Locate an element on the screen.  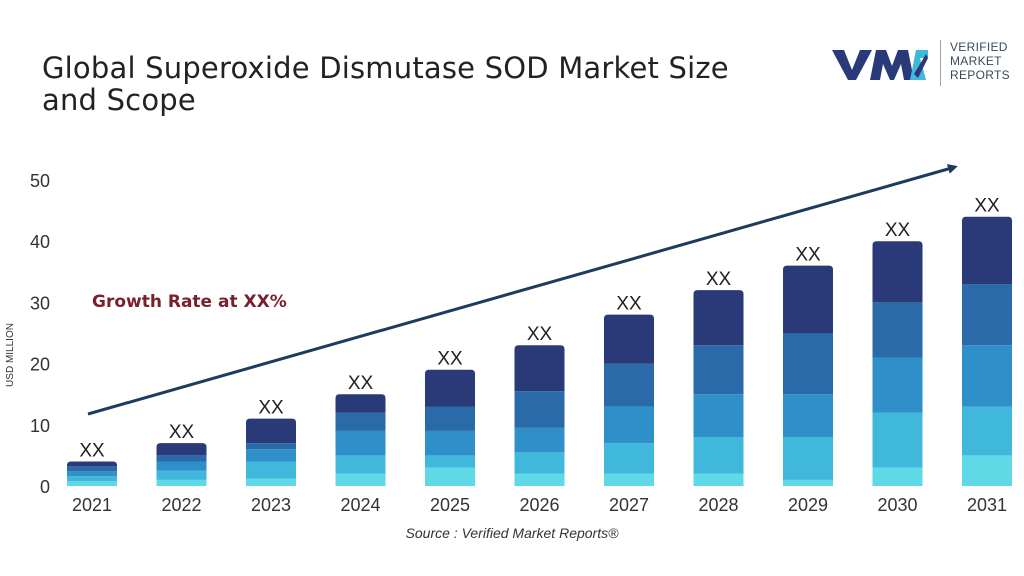
bar-2027 is located at coordinates (629, 400).